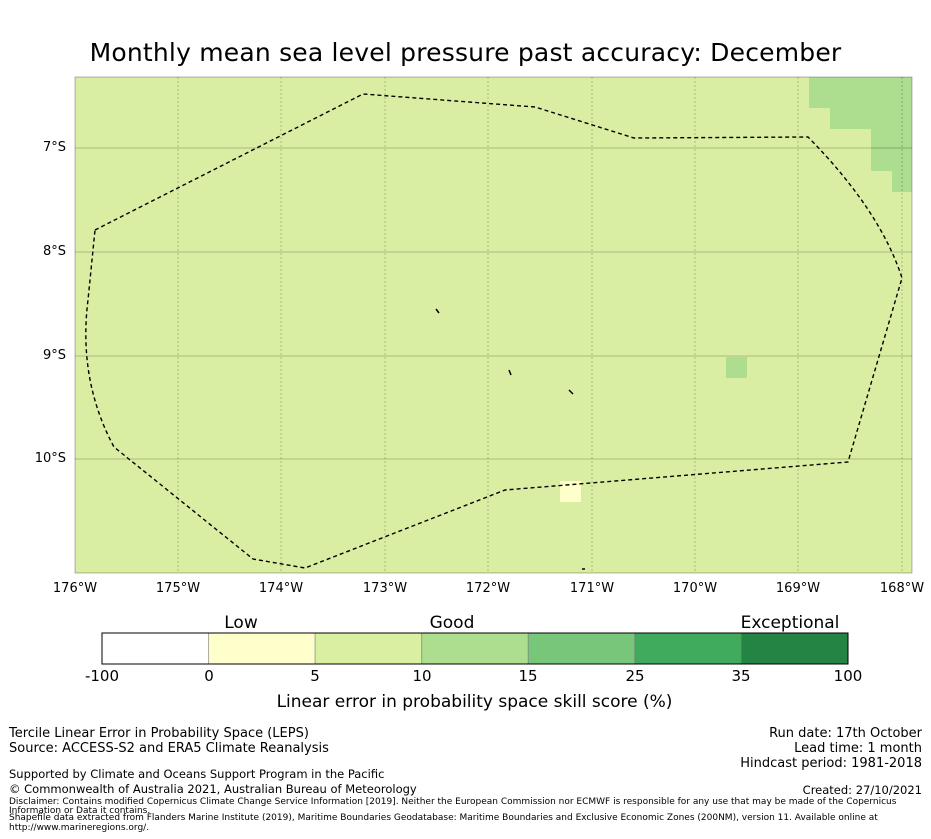 The width and height of the screenshot is (931, 839). I want to click on y-tick-label: 8°S, so click(54, 251).